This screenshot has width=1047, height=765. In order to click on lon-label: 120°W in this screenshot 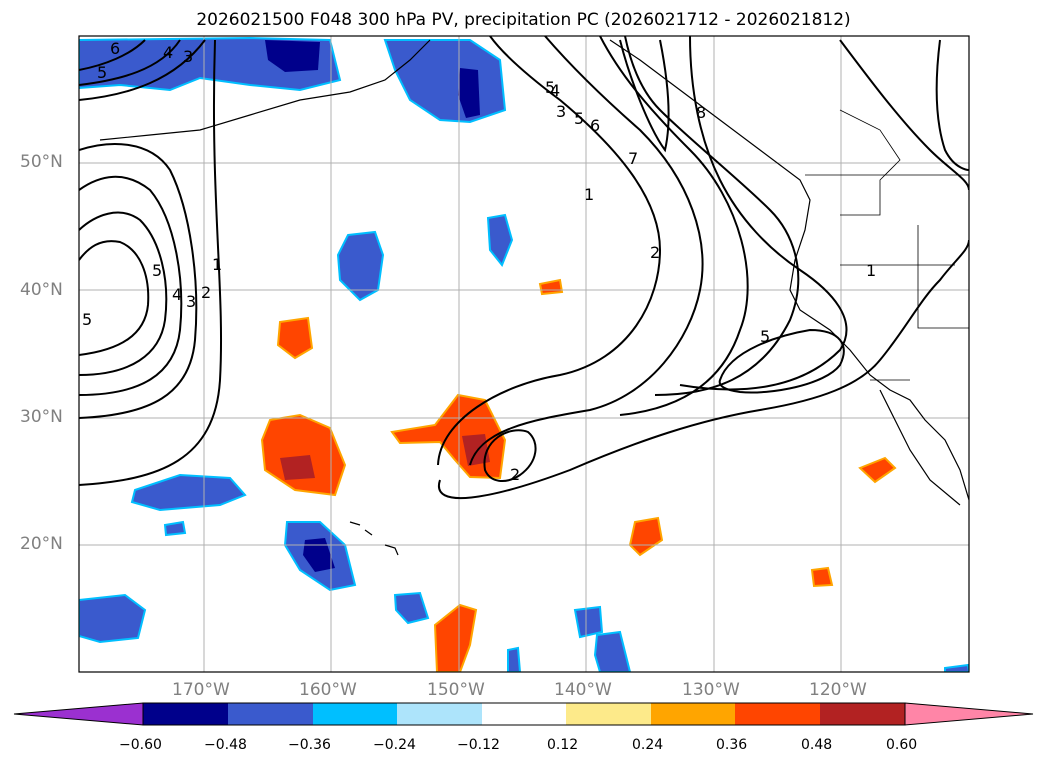, I will do `click(838, 690)`.